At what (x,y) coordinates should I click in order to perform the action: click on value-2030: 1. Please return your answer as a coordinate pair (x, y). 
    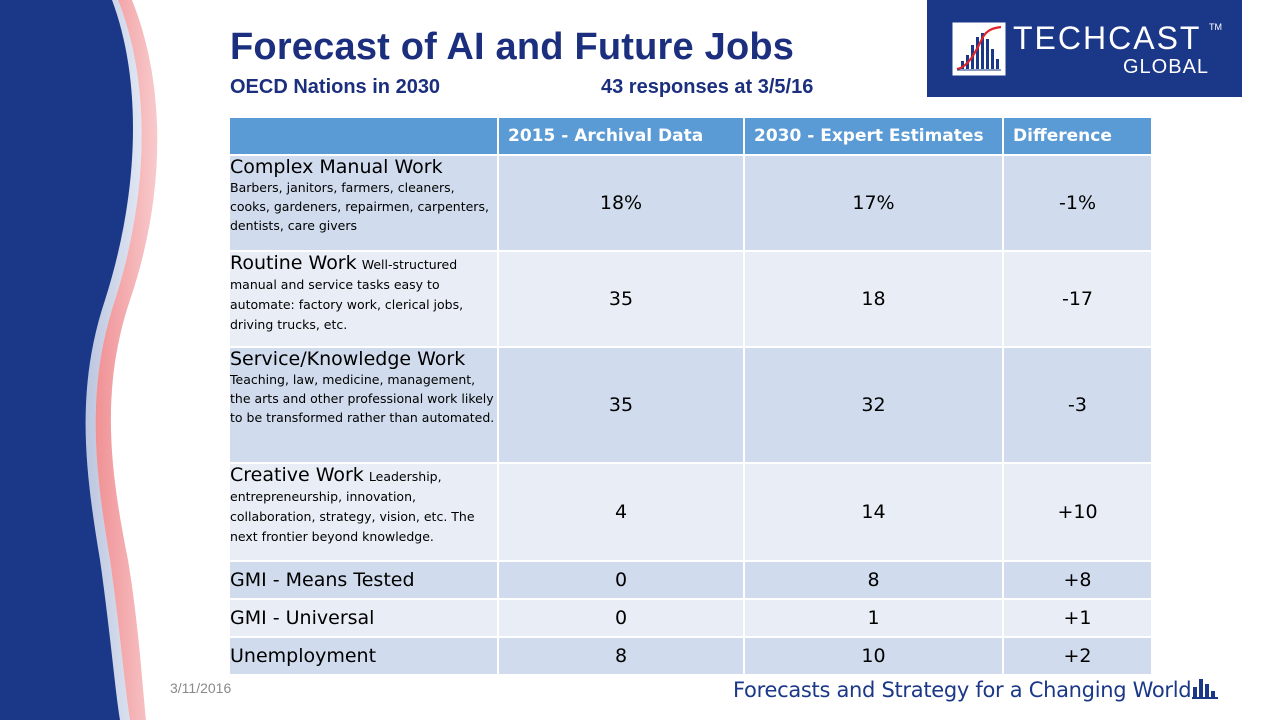
    Looking at the image, I should click on (873, 618).